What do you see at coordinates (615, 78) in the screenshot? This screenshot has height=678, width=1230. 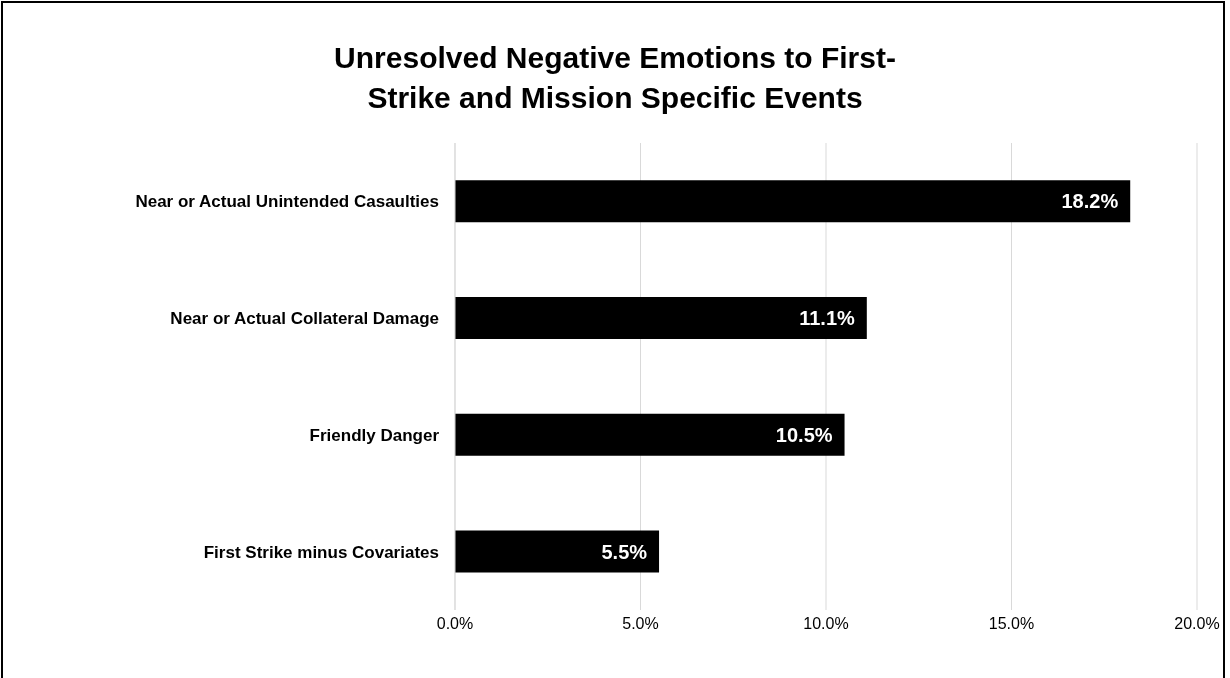 I see `chart-title: Unresolved Negative Emotions to First-Strike and Mission Specific Events` at bounding box center [615, 78].